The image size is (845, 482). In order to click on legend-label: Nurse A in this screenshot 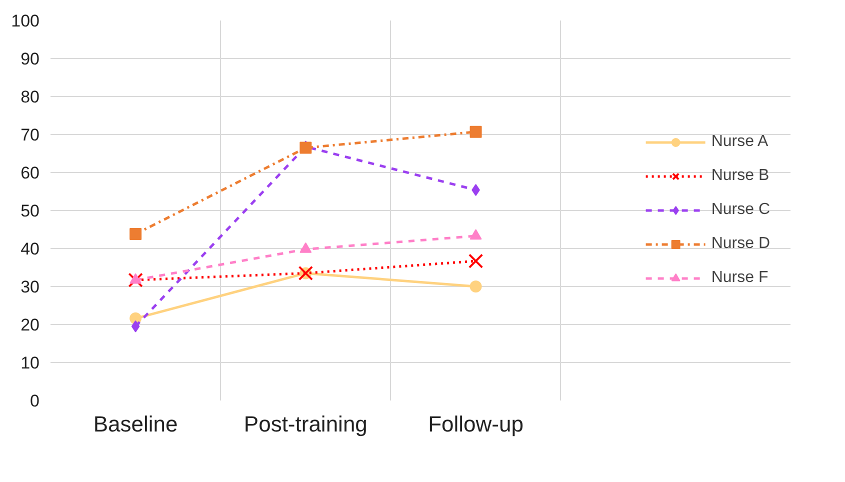, I will do `click(739, 142)`.